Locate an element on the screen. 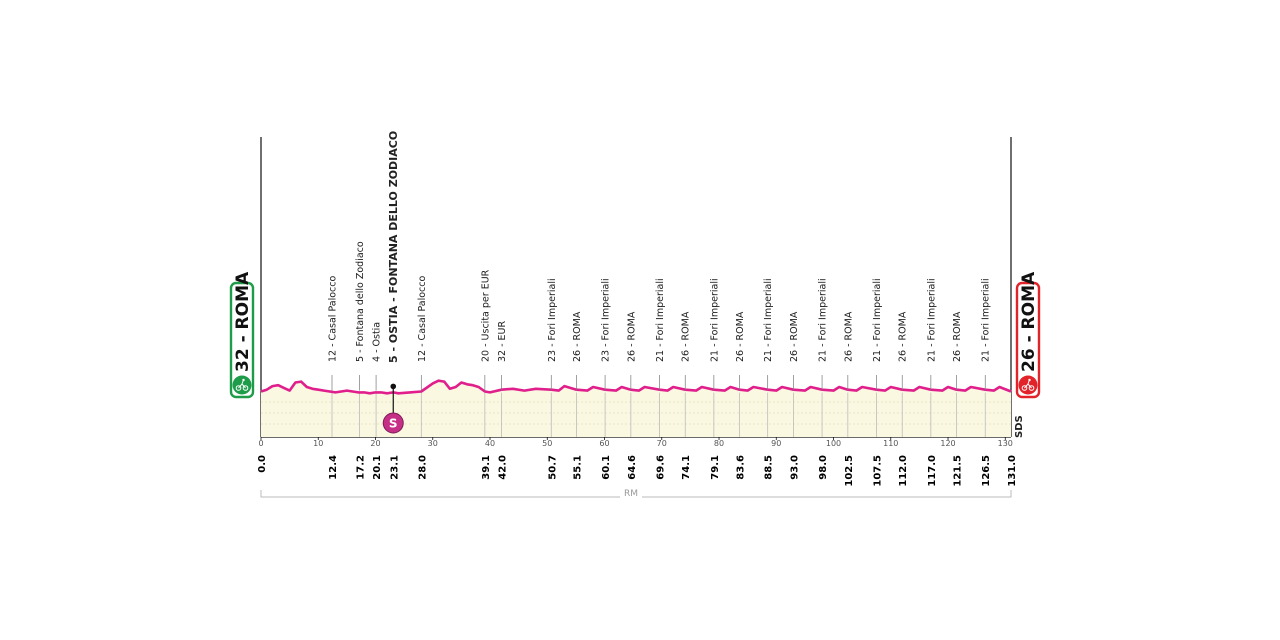 Image resolution: width=1280 pixels, height=640 pixels. sprint-checkpoint-label: 5 - OSTIA - FONTANA DELLO ZODIACO is located at coordinates (393, 247).